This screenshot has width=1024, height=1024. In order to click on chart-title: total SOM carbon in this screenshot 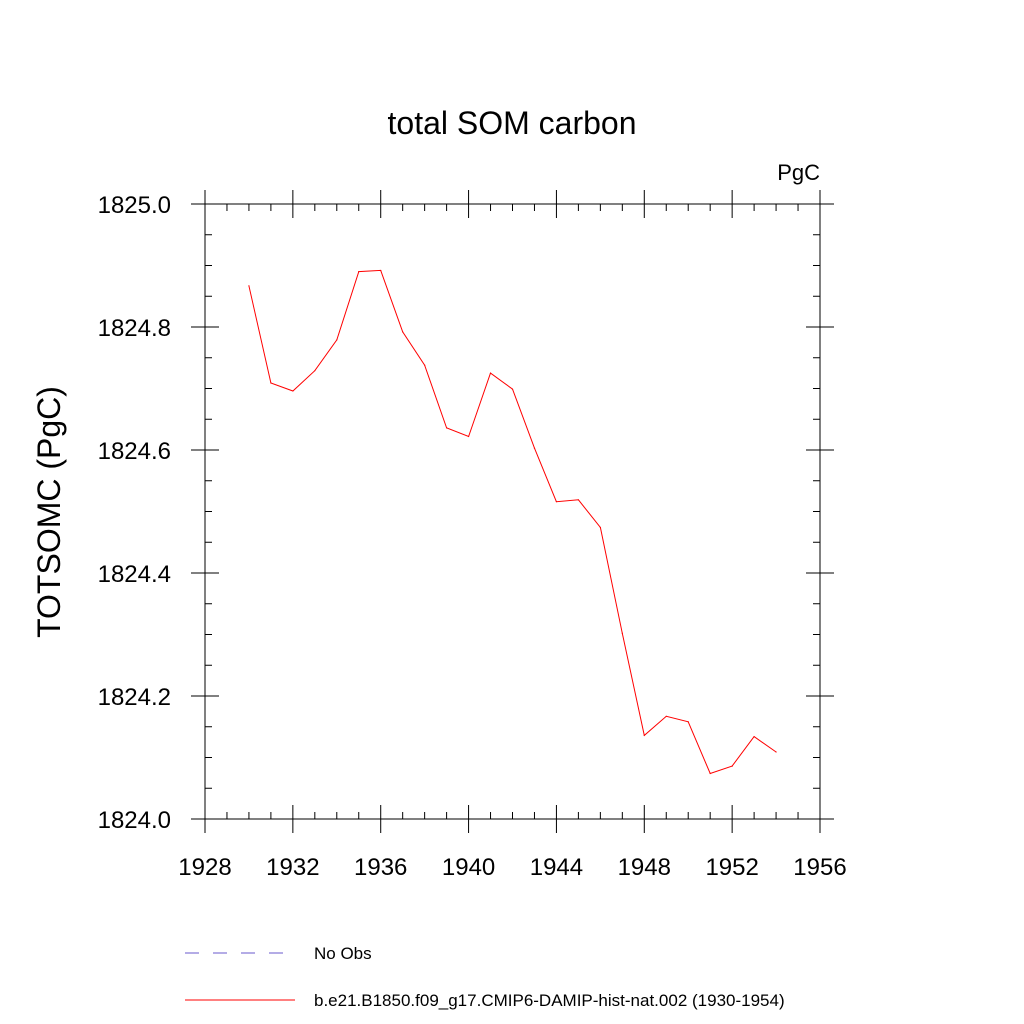, I will do `click(512, 123)`.